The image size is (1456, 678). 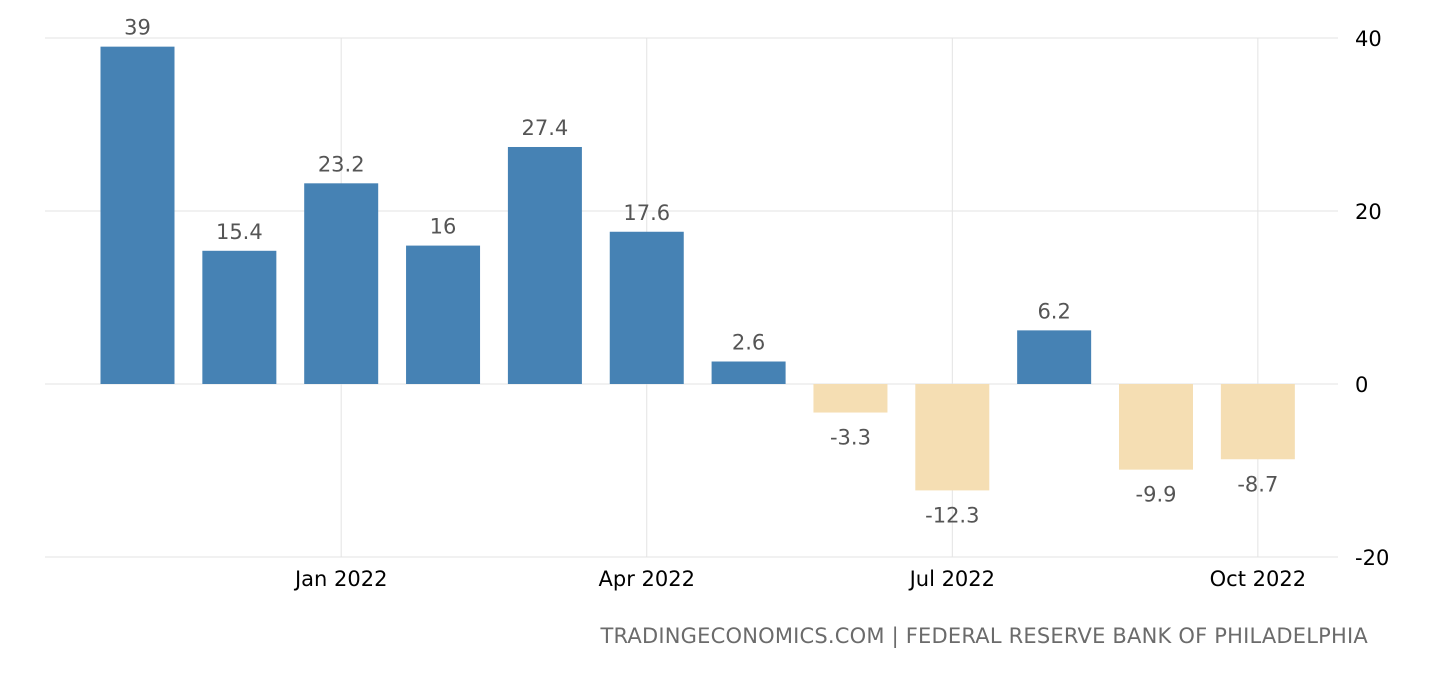 What do you see at coordinates (443, 314) in the screenshot?
I see `bar-feb-2022` at bounding box center [443, 314].